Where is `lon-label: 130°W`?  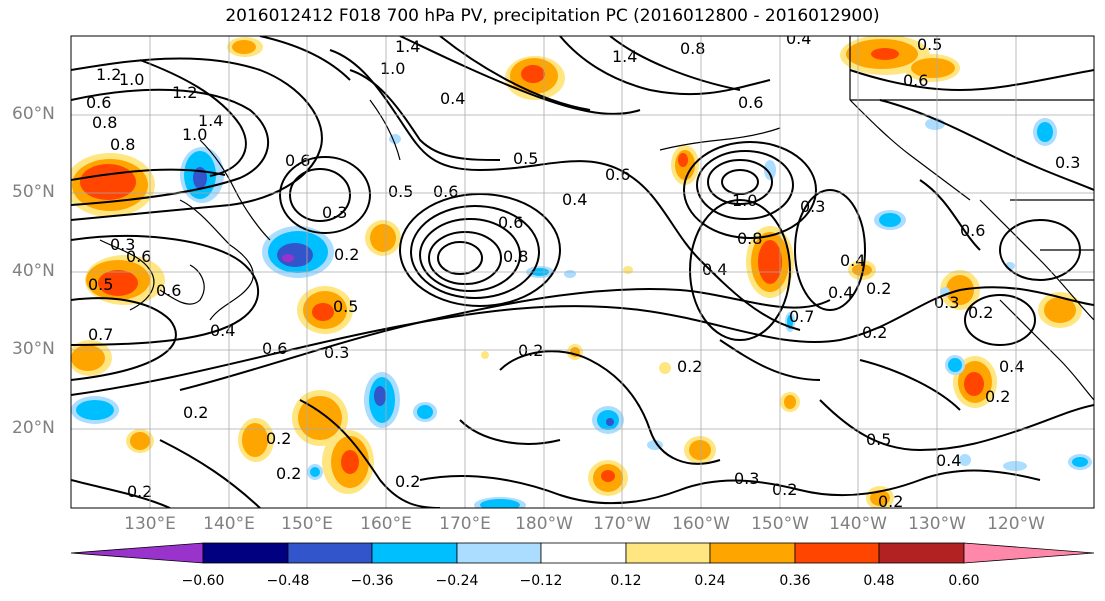
lon-label: 130°W is located at coordinates (937, 524).